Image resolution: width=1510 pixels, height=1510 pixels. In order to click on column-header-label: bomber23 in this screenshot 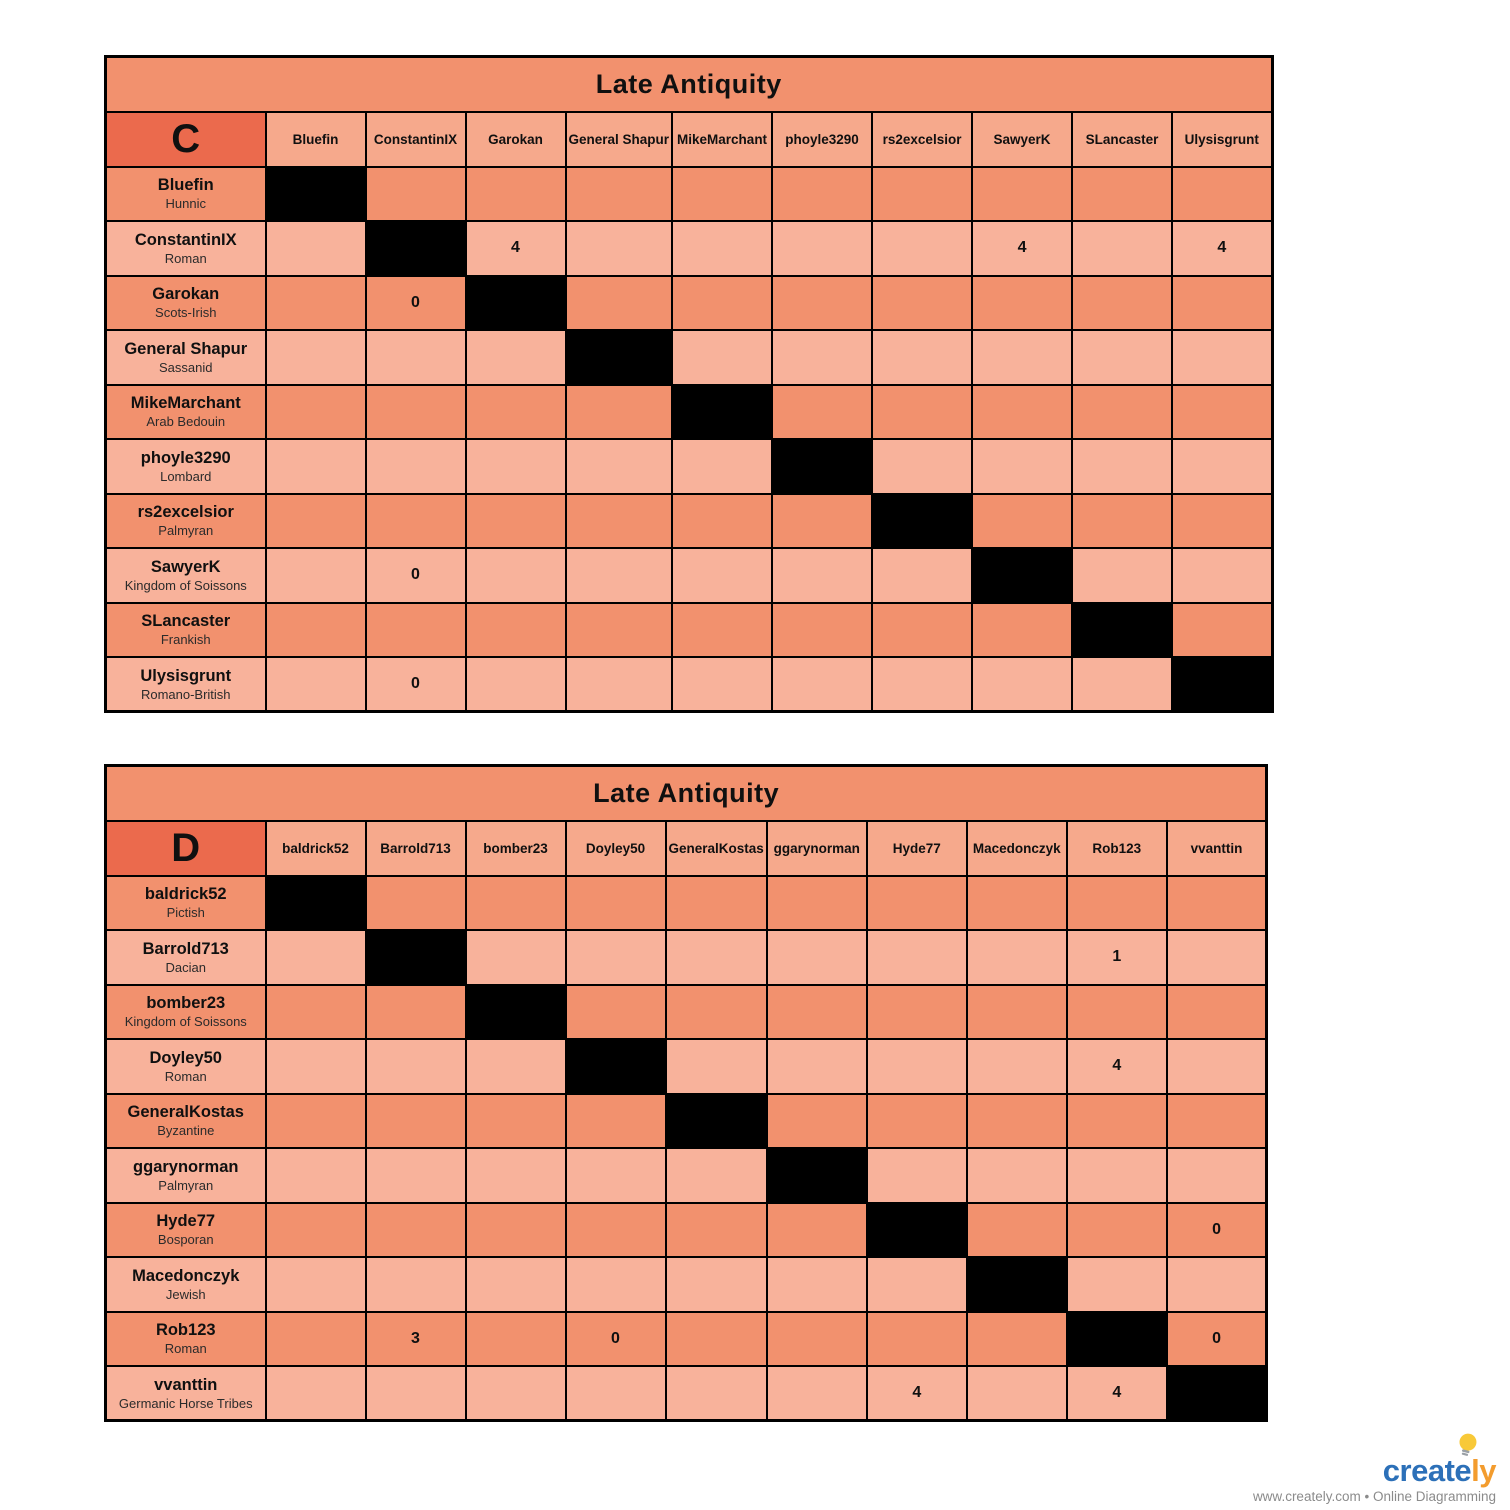, I will do `click(515, 848)`.